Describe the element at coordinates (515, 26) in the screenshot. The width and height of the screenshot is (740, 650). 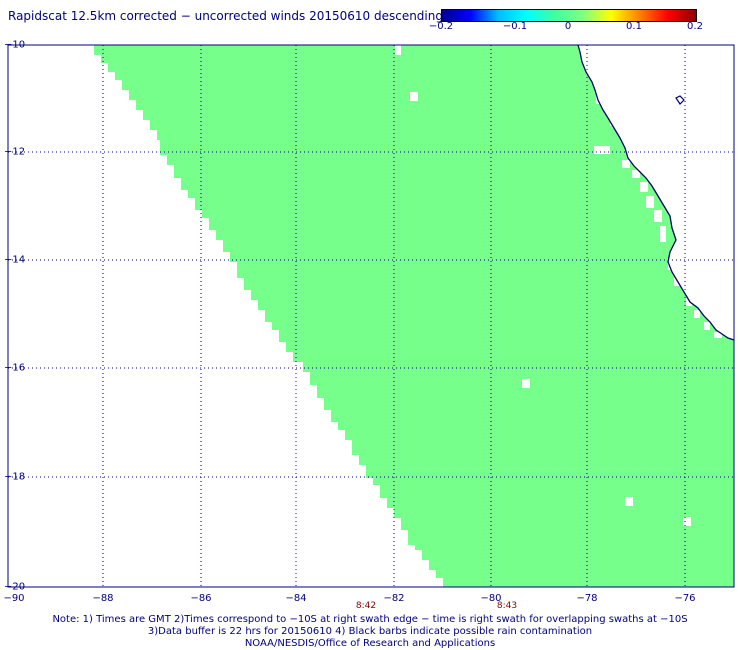
I see `colorbar-tick-label: −0.1` at that location.